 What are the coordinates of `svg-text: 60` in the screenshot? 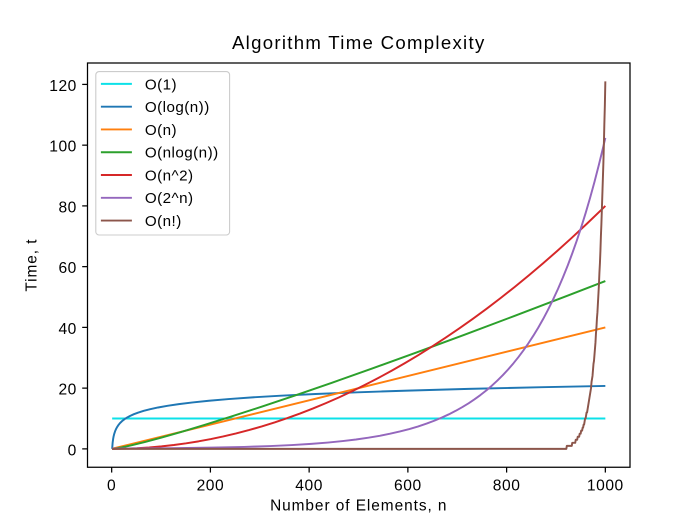 It's located at (67, 268).